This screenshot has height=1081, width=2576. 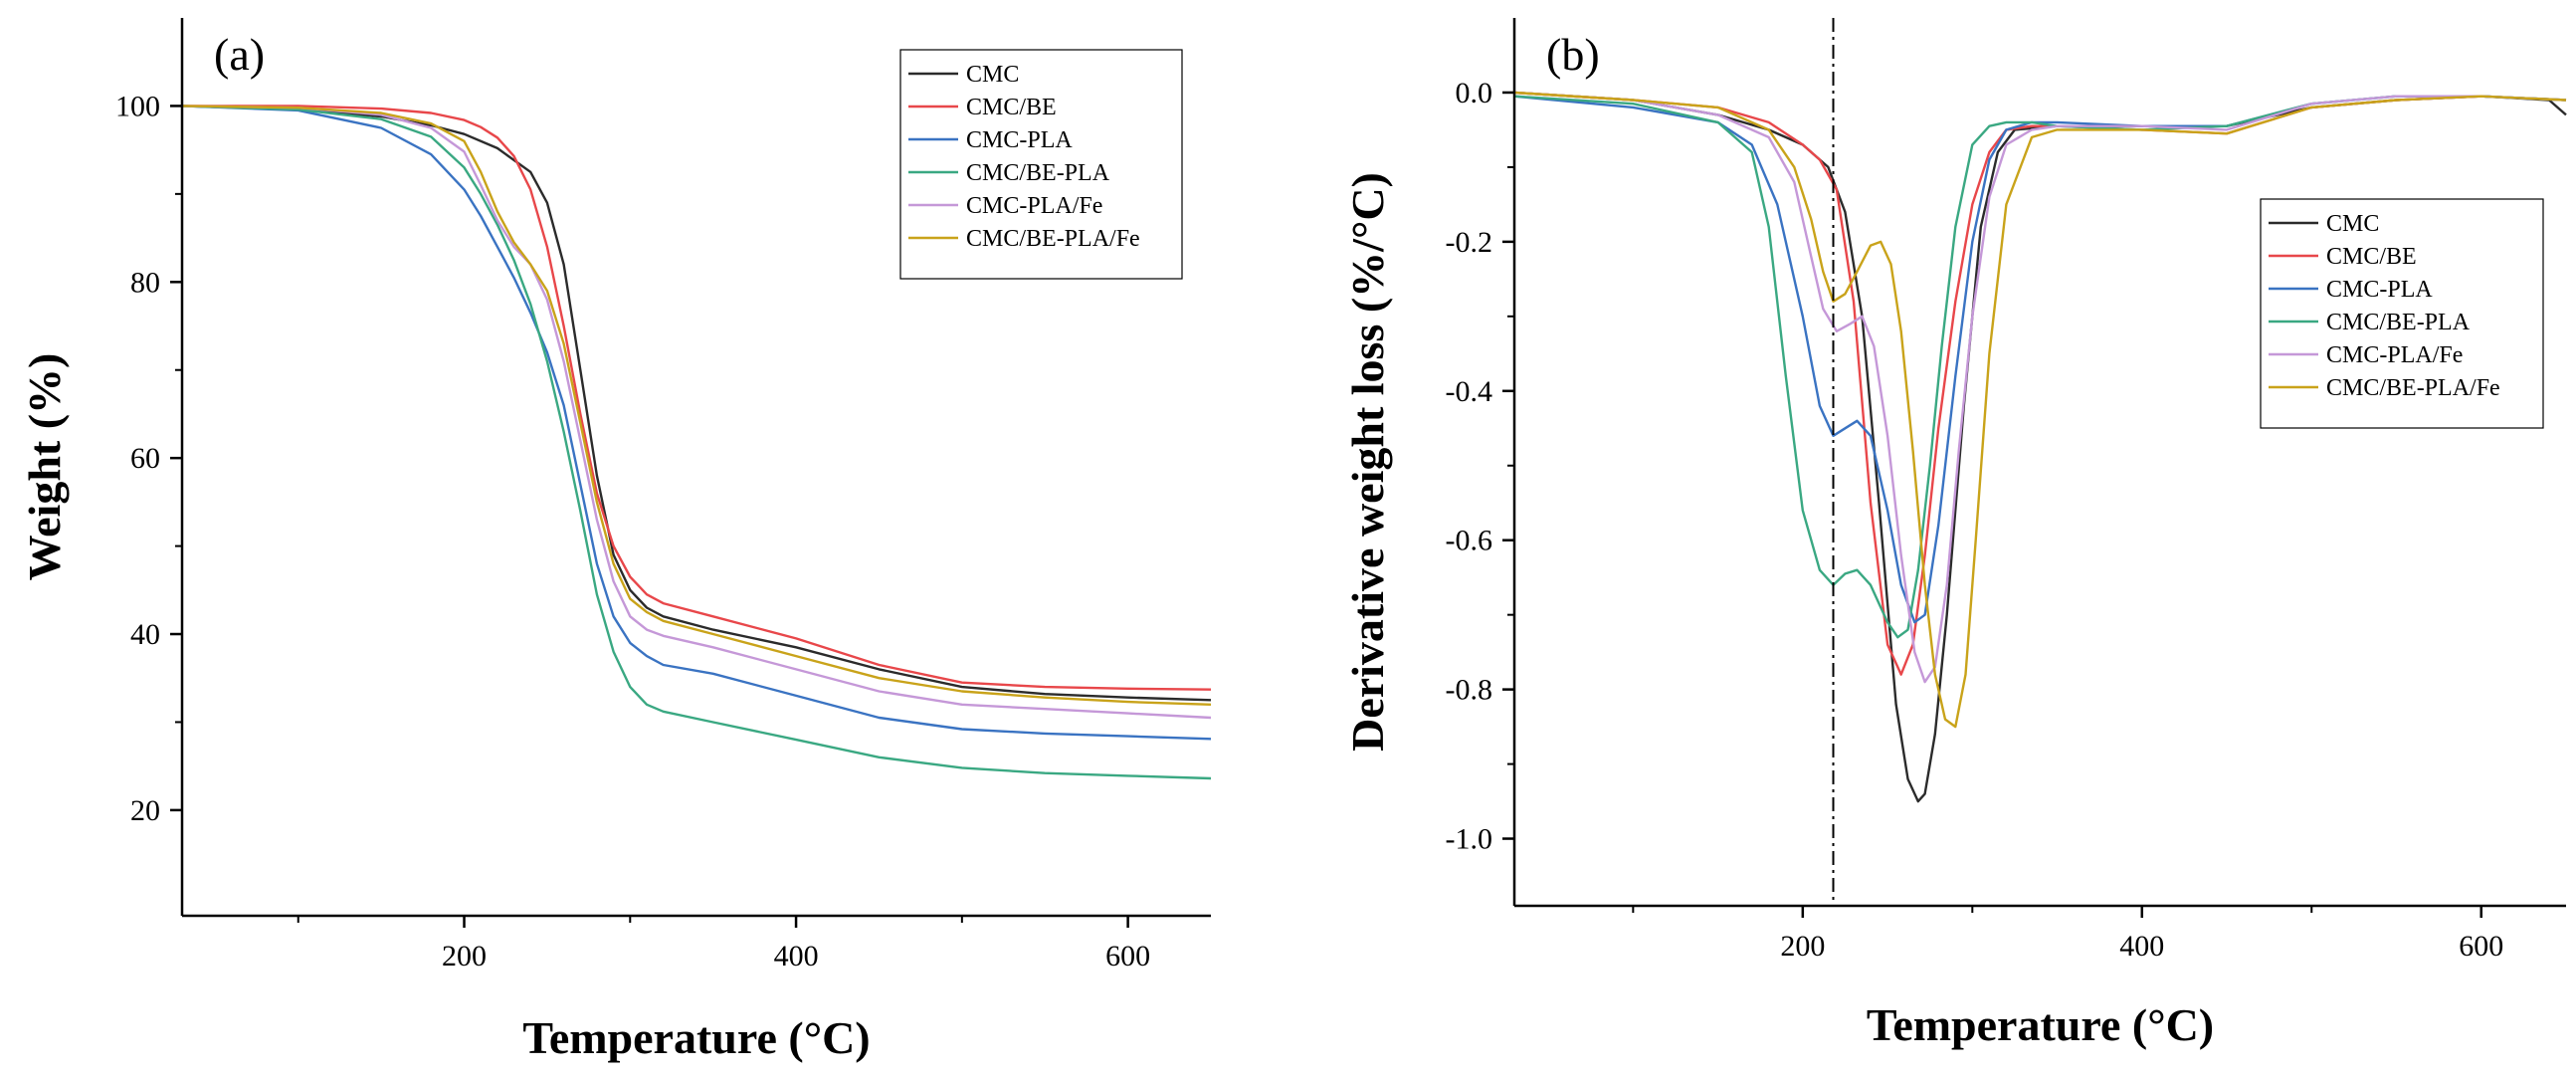 I want to click on y-tick-label: -0.2, so click(x=1469, y=242).